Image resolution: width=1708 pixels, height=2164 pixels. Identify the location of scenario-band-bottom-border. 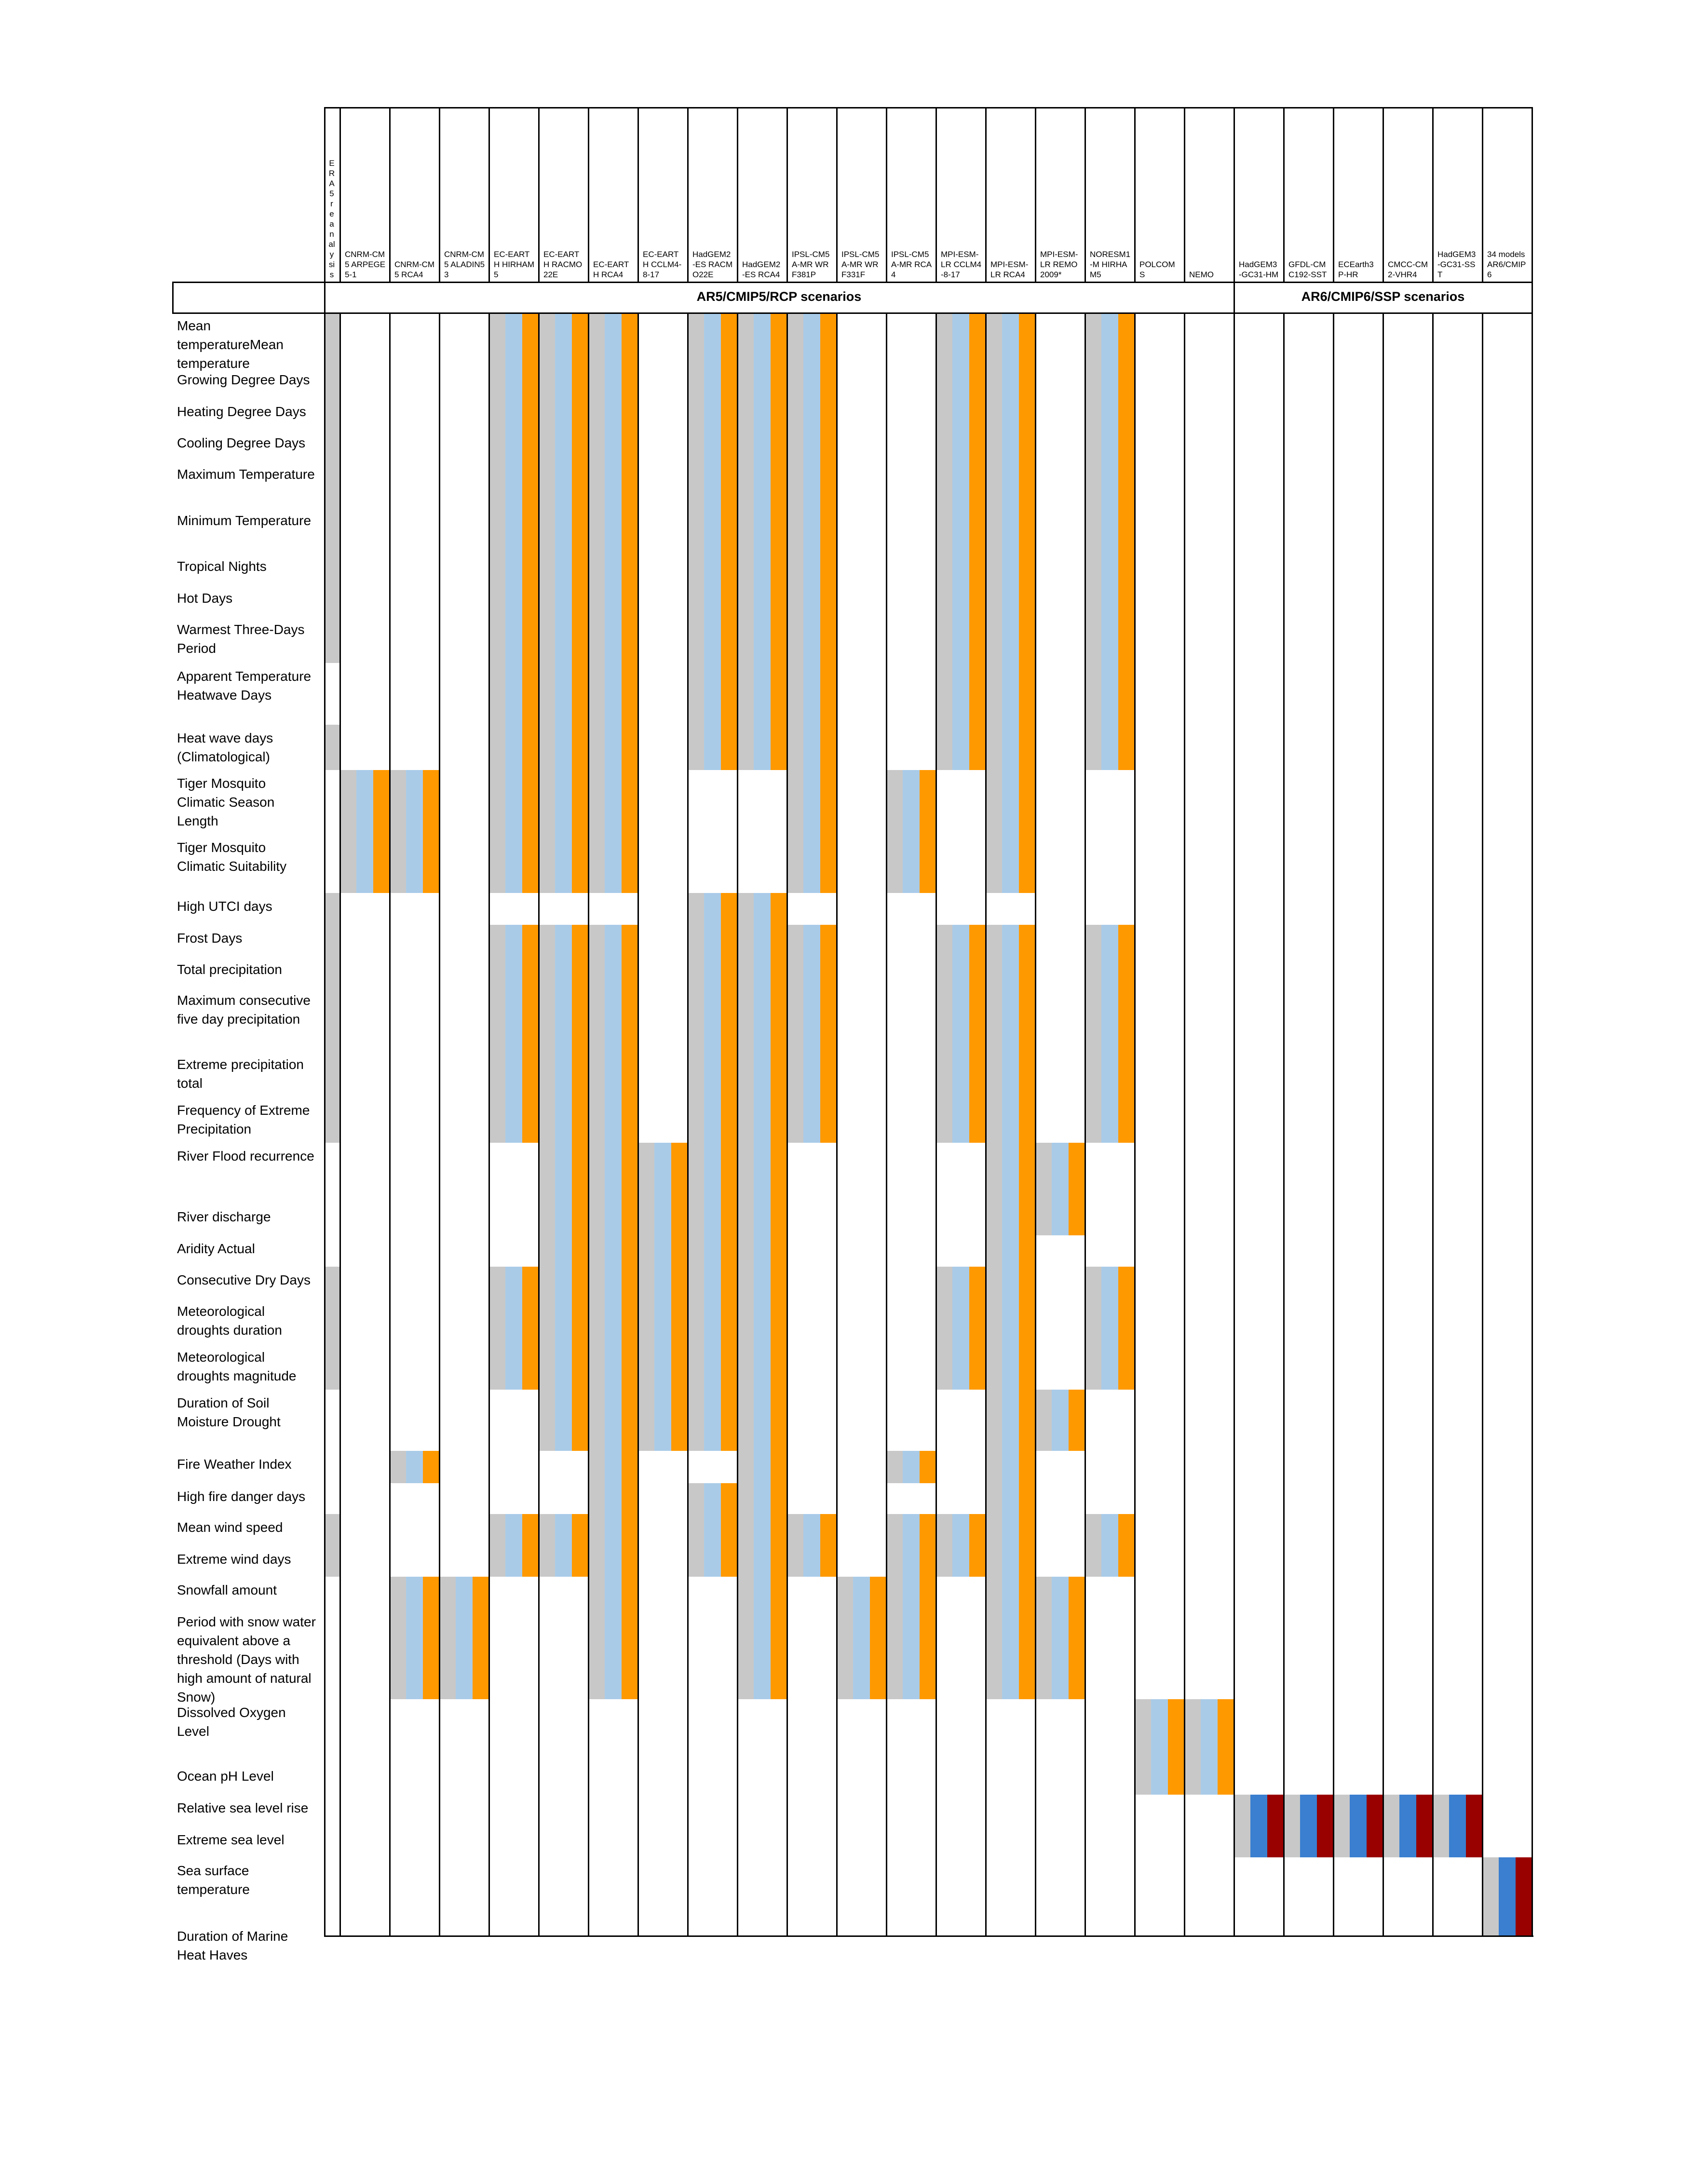
(852, 313).